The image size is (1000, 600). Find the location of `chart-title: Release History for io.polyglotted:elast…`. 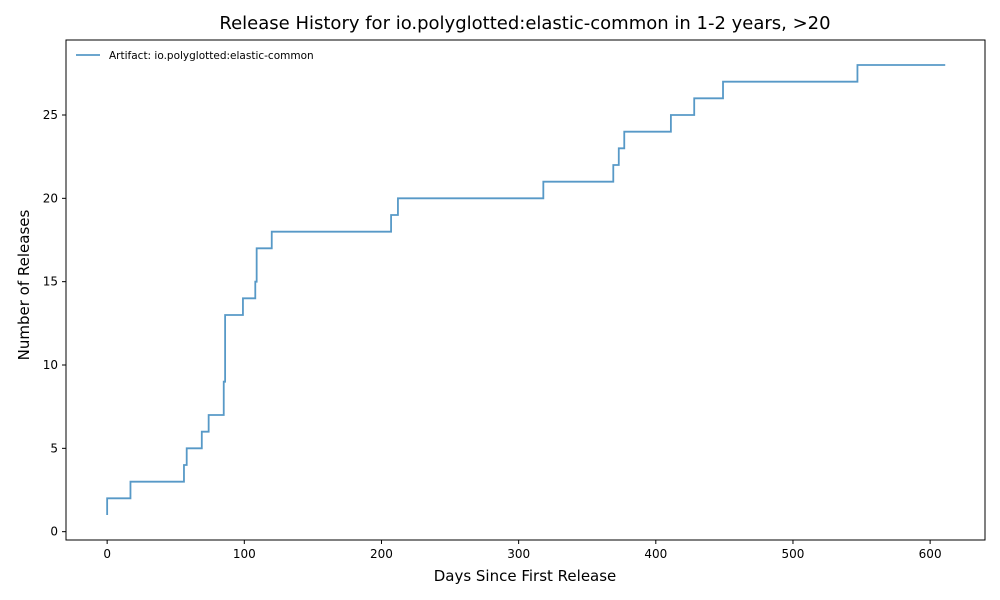

chart-title: Release History for io.polyglotted:elast… is located at coordinates (524, 23).